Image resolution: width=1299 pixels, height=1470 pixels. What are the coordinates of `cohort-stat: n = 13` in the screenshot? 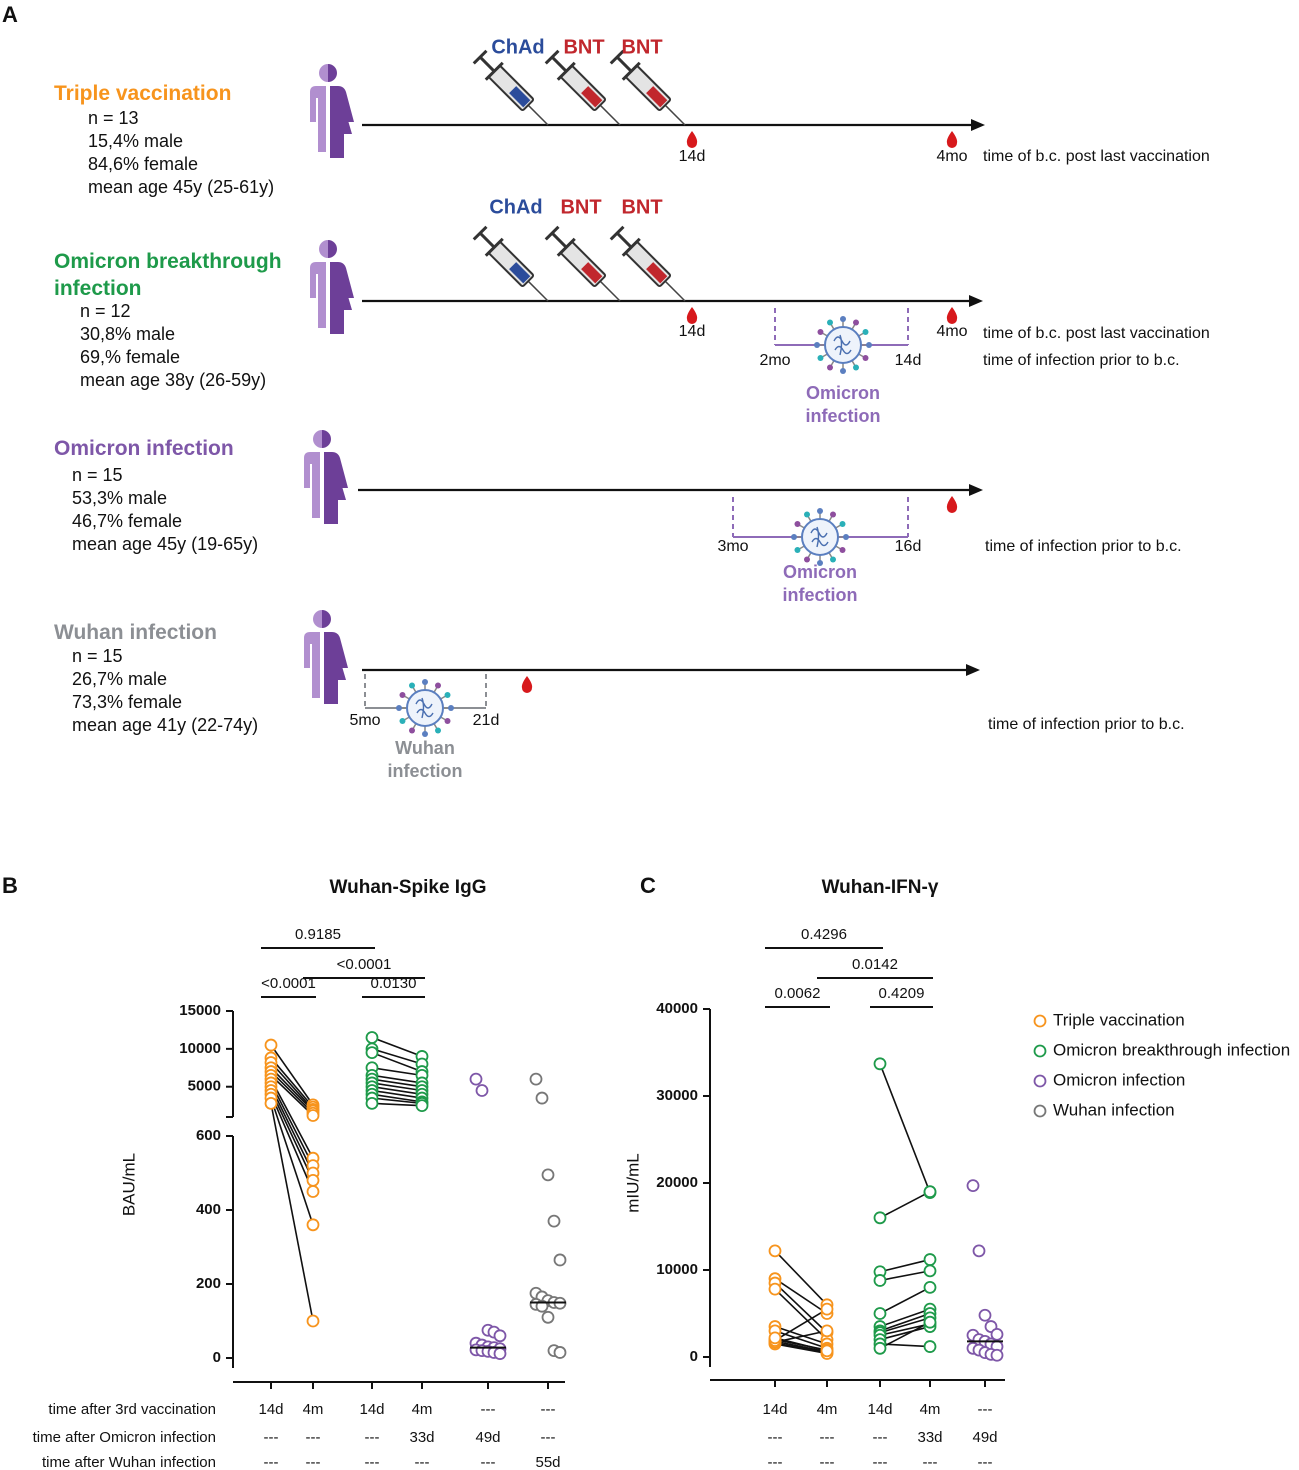 It's located at (113, 118).